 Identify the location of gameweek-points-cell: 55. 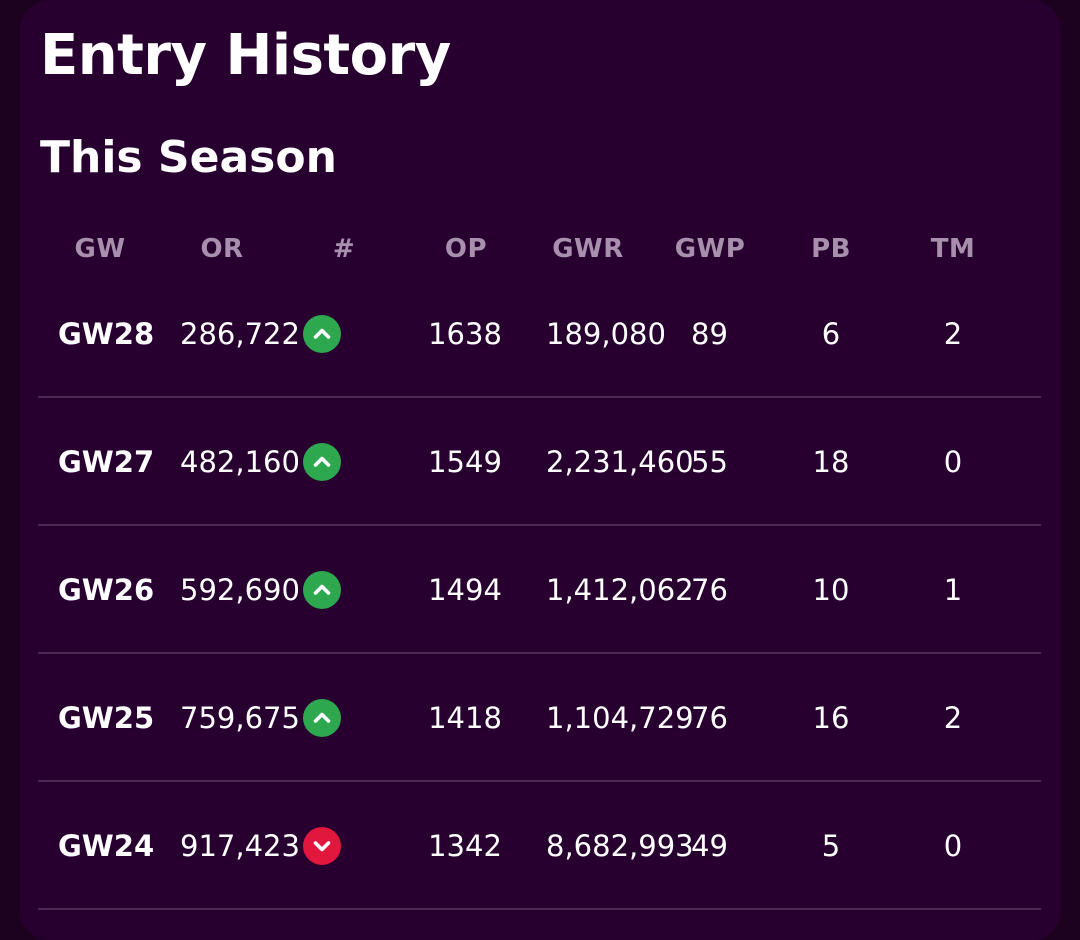
(709, 462).